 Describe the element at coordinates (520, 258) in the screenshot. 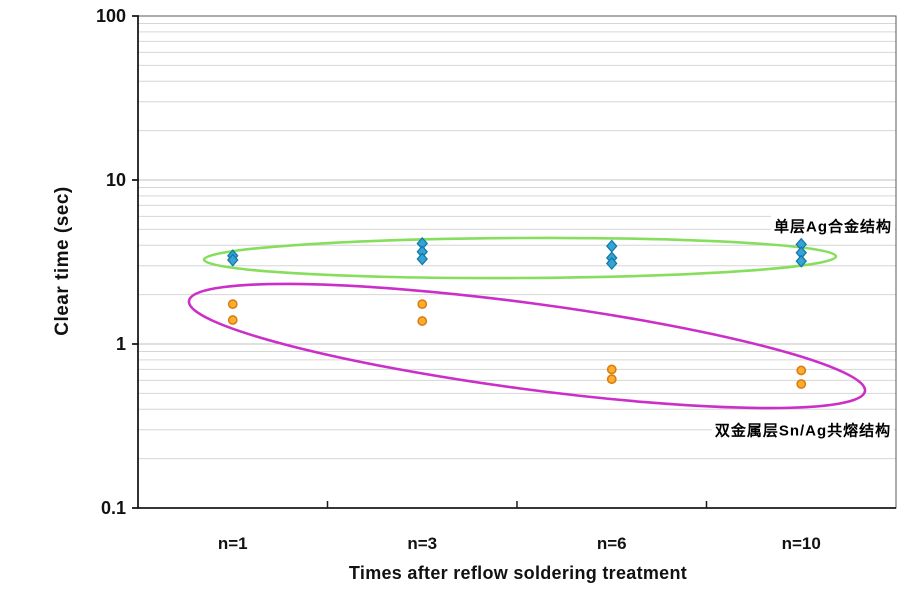

I see `group-ellipse-ag-group` at that location.